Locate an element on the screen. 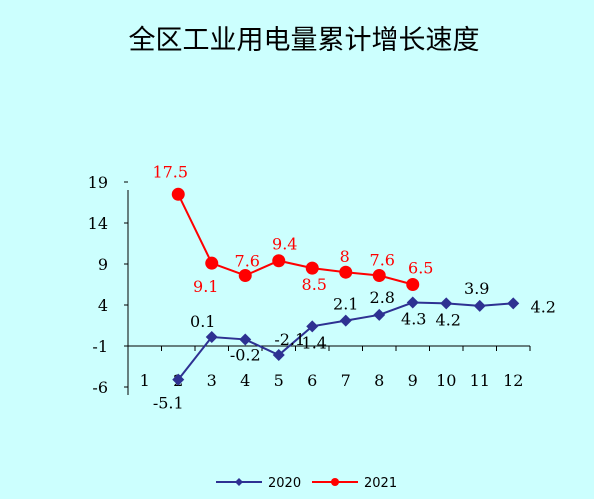  y-tick-label: -1 is located at coordinates (100, 346).